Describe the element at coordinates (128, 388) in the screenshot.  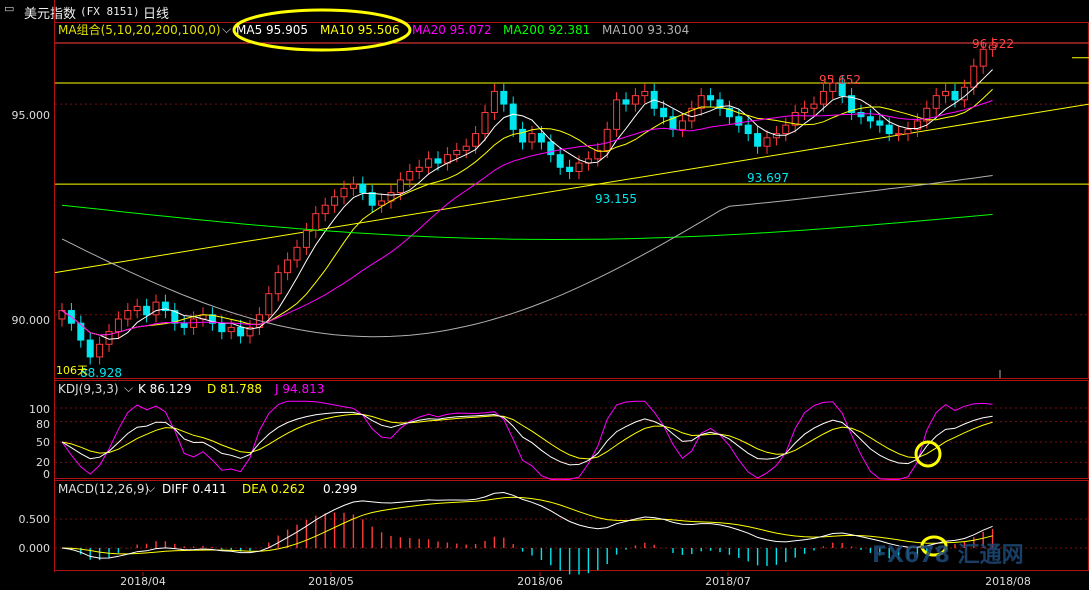
I see `kdj-dropdown-icon: ⌵` at that location.